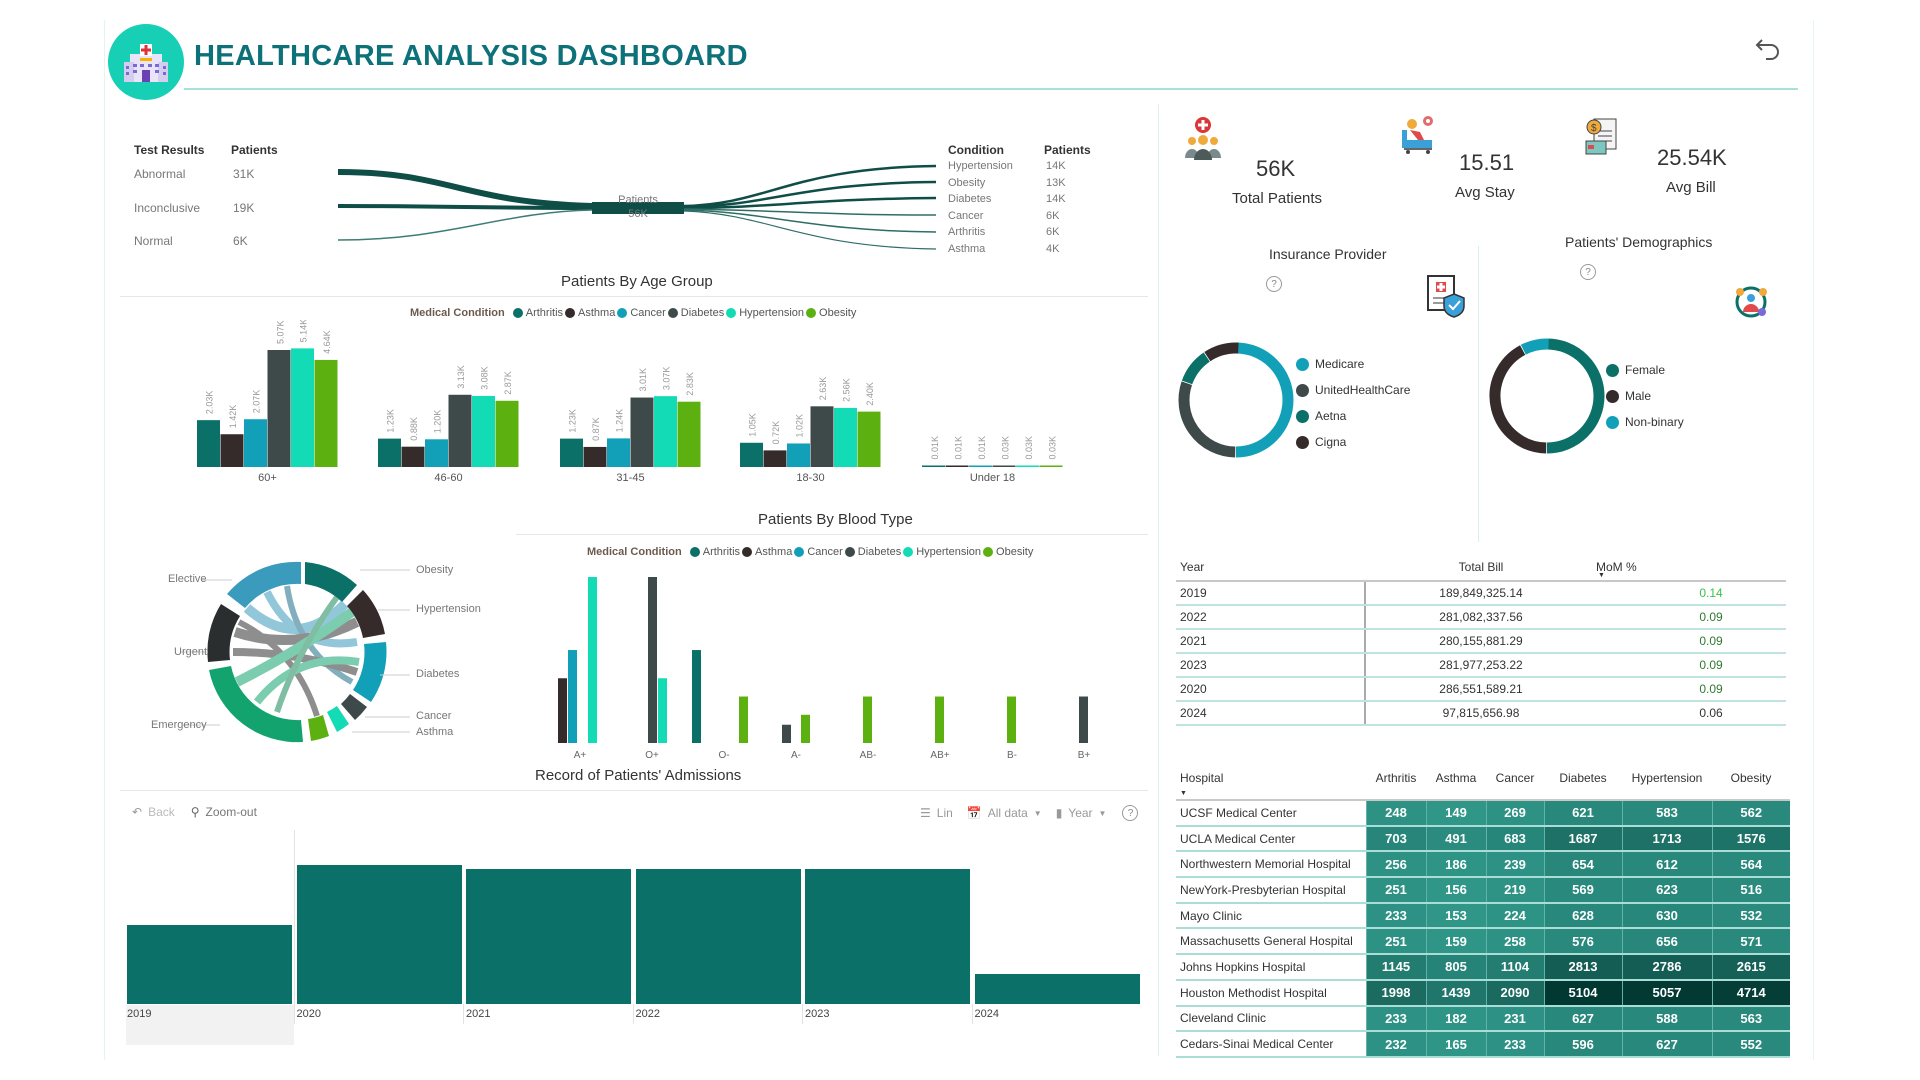  What do you see at coordinates (1514, 993) in the screenshot?
I see `matrix-cell: 2090` at bounding box center [1514, 993].